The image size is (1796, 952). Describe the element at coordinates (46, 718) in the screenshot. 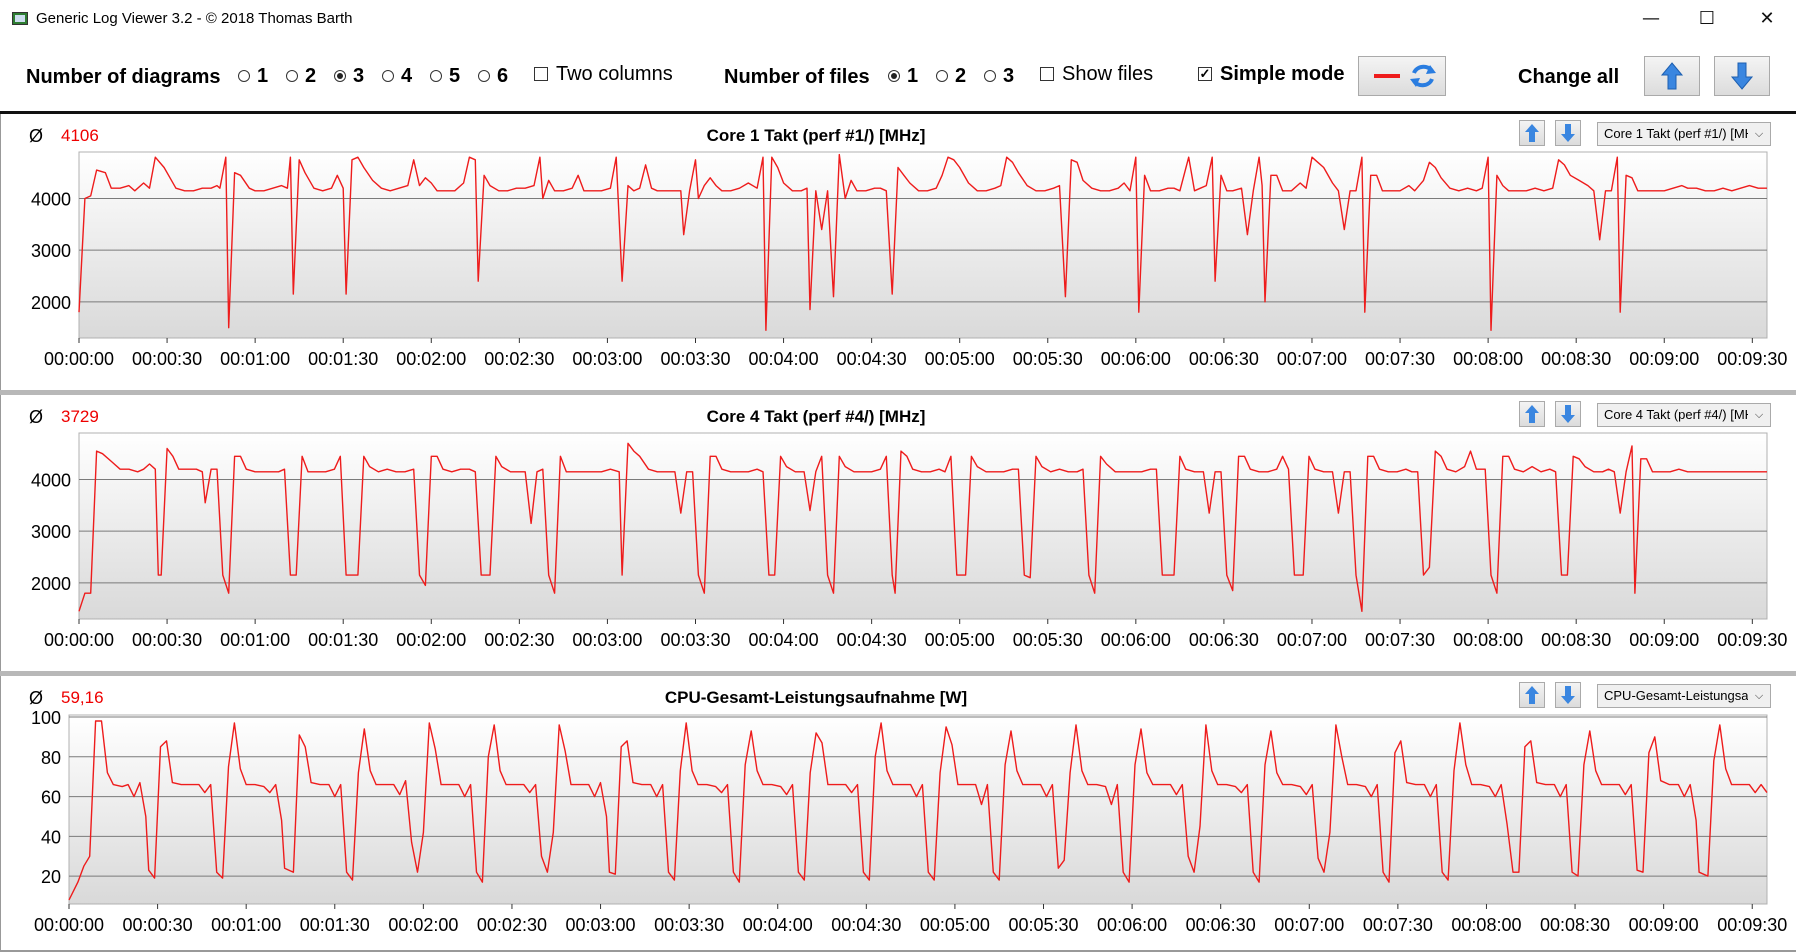

I see `y-tick-label: 100` at that location.